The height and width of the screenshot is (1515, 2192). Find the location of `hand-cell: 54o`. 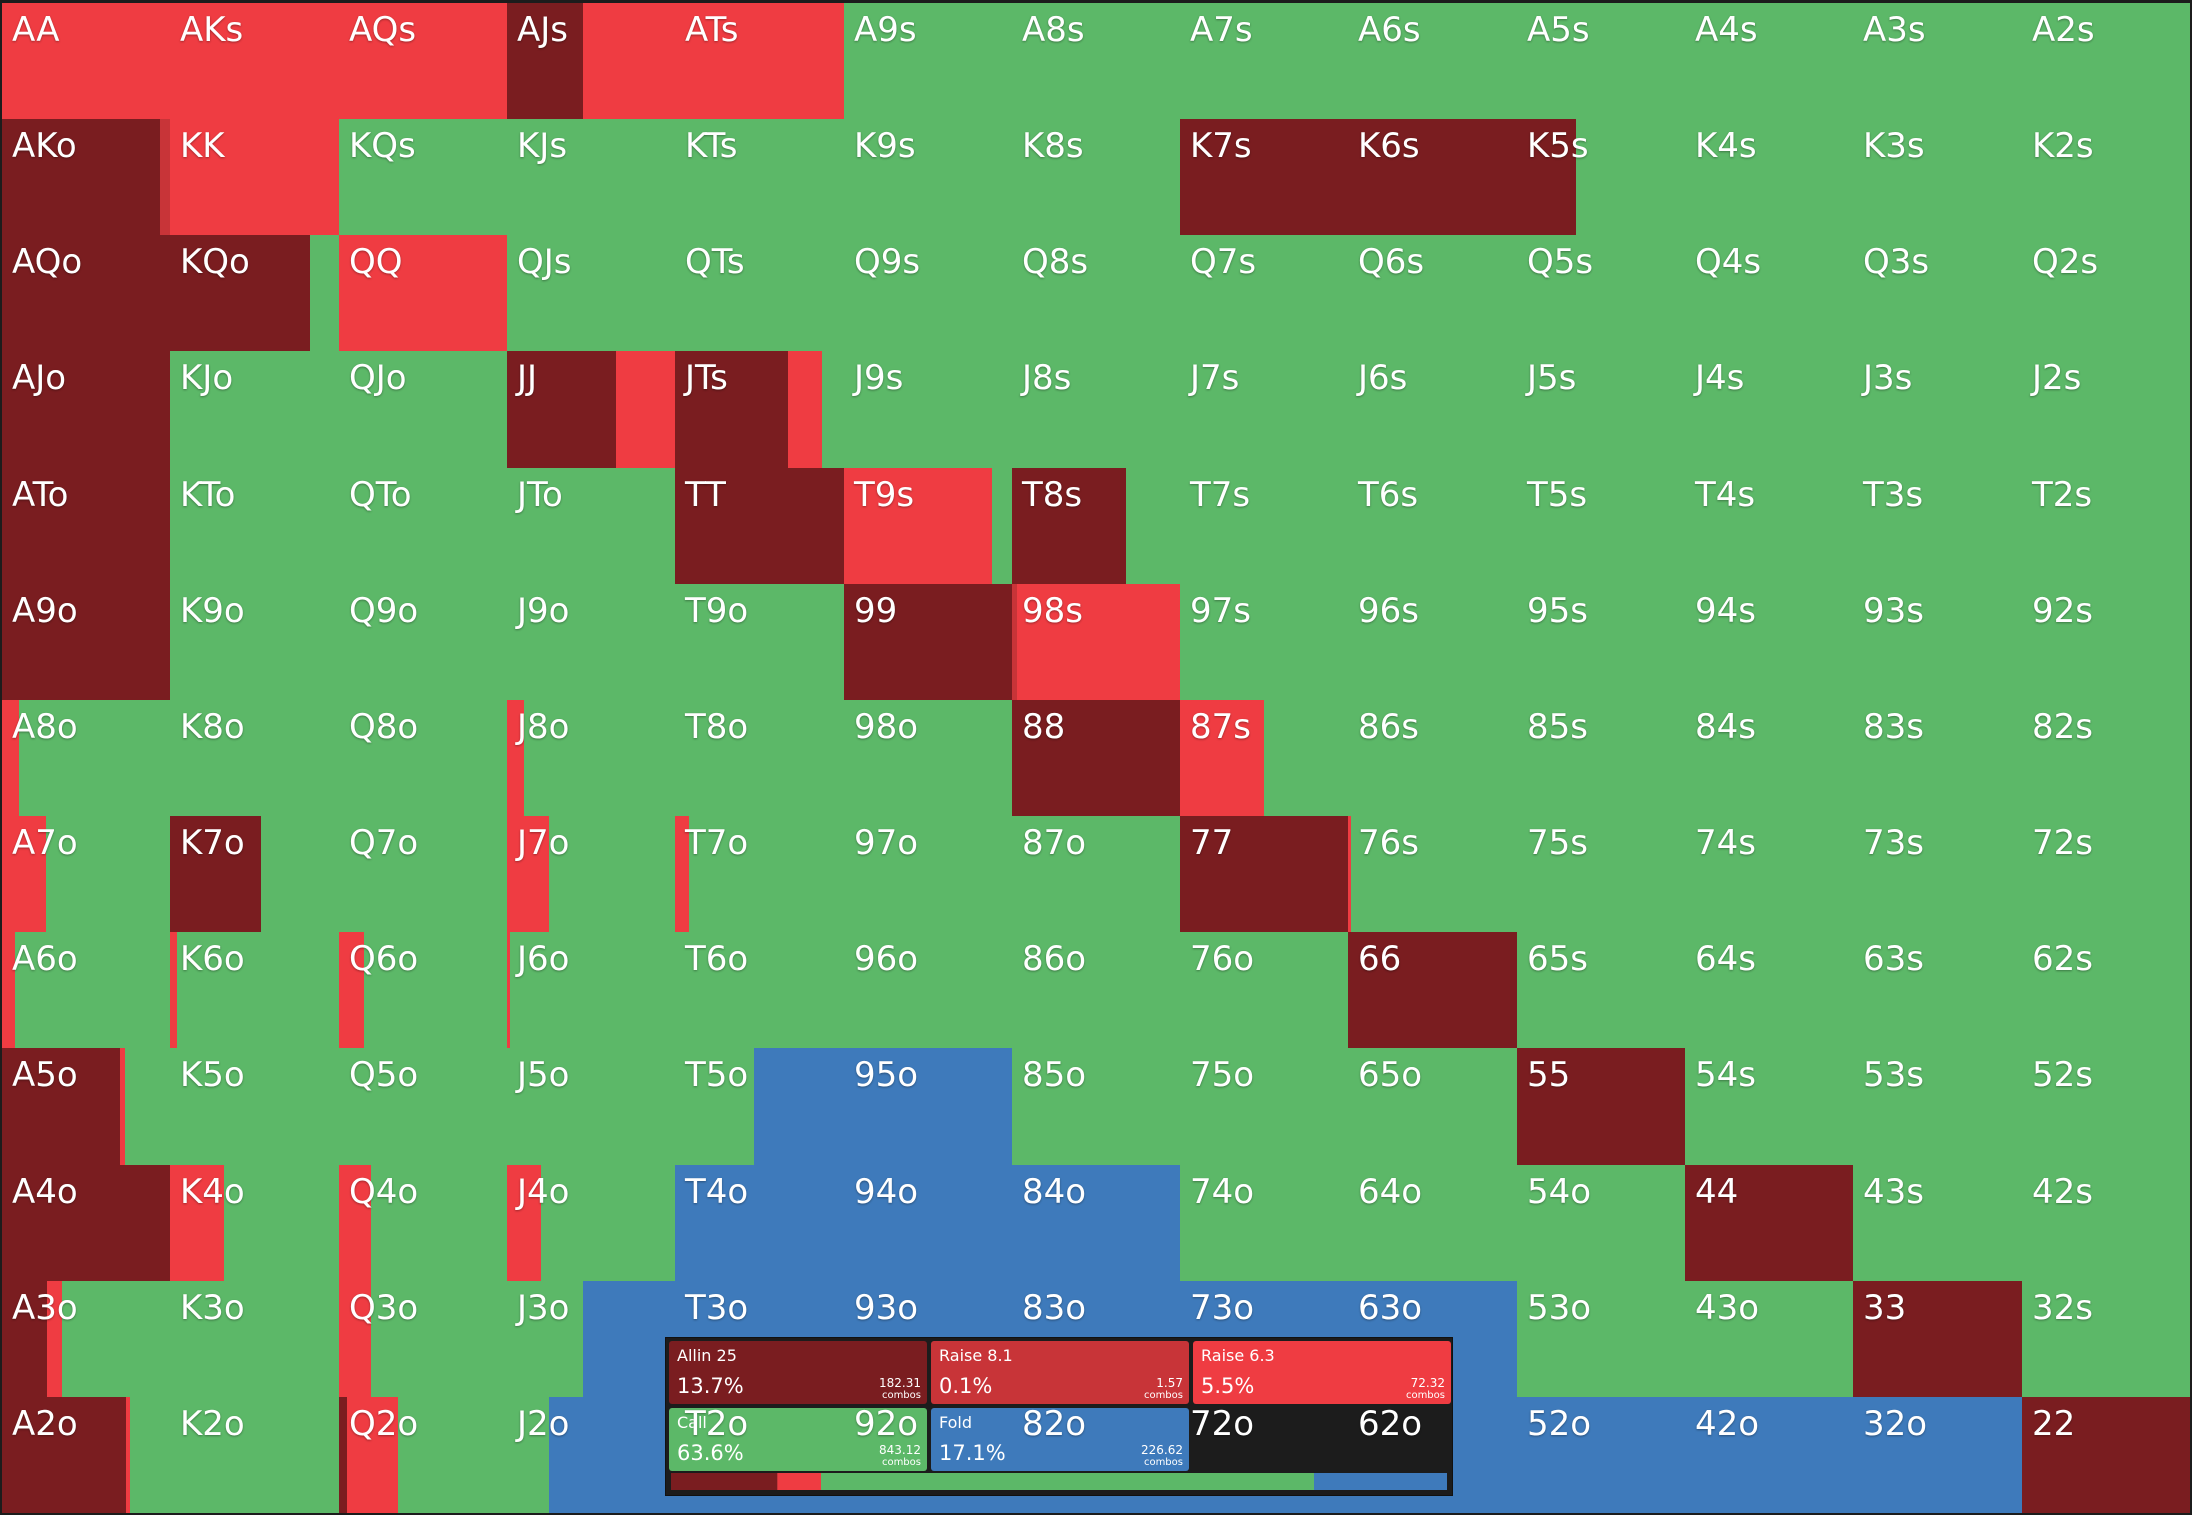

hand-cell: 54o is located at coordinates (1601, 1223).